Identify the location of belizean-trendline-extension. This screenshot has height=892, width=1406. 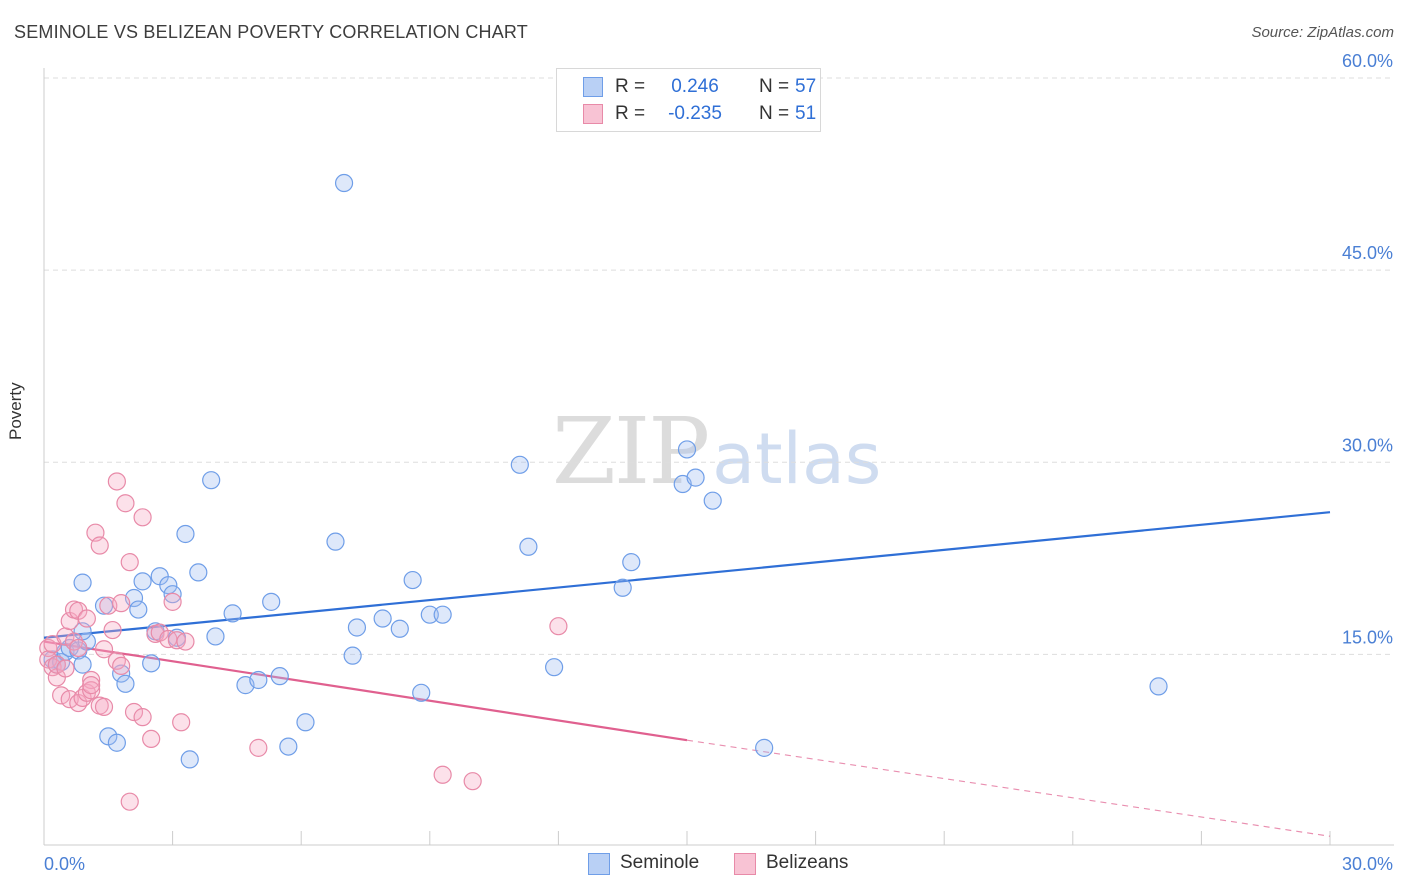
(1008, 788).